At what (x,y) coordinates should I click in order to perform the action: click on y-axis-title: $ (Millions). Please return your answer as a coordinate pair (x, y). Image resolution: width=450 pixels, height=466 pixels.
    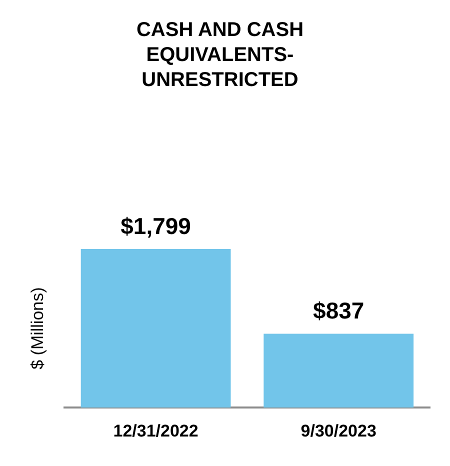
    Looking at the image, I should click on (37, 328).